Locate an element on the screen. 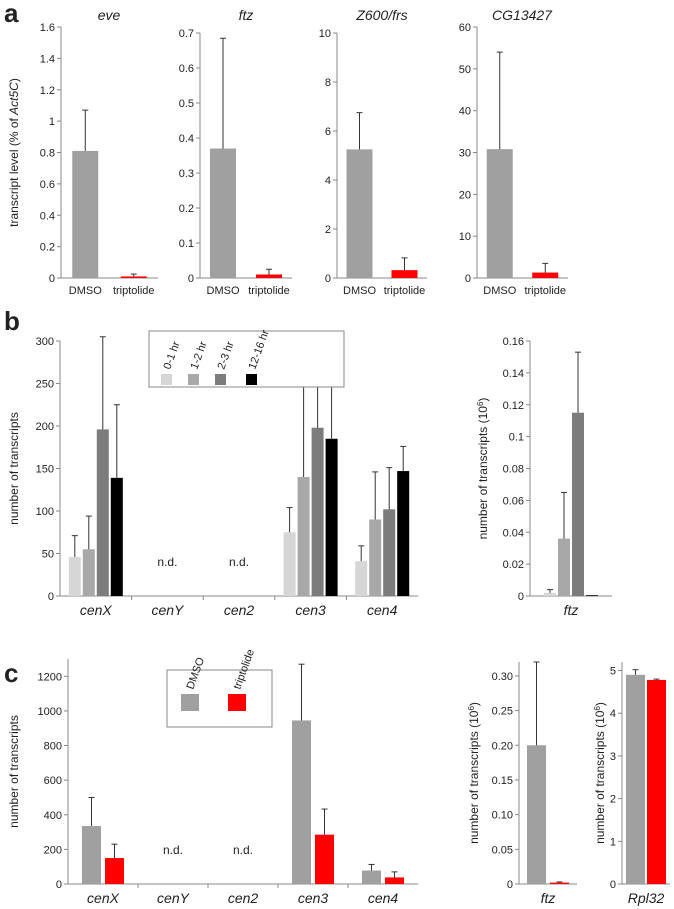 The width and height of the screenshot is (674, 909). chart-cg13427: 0 10 20 30 40 50 60 CG13427 DMSO triptolide is located at coordinates (513, 152).